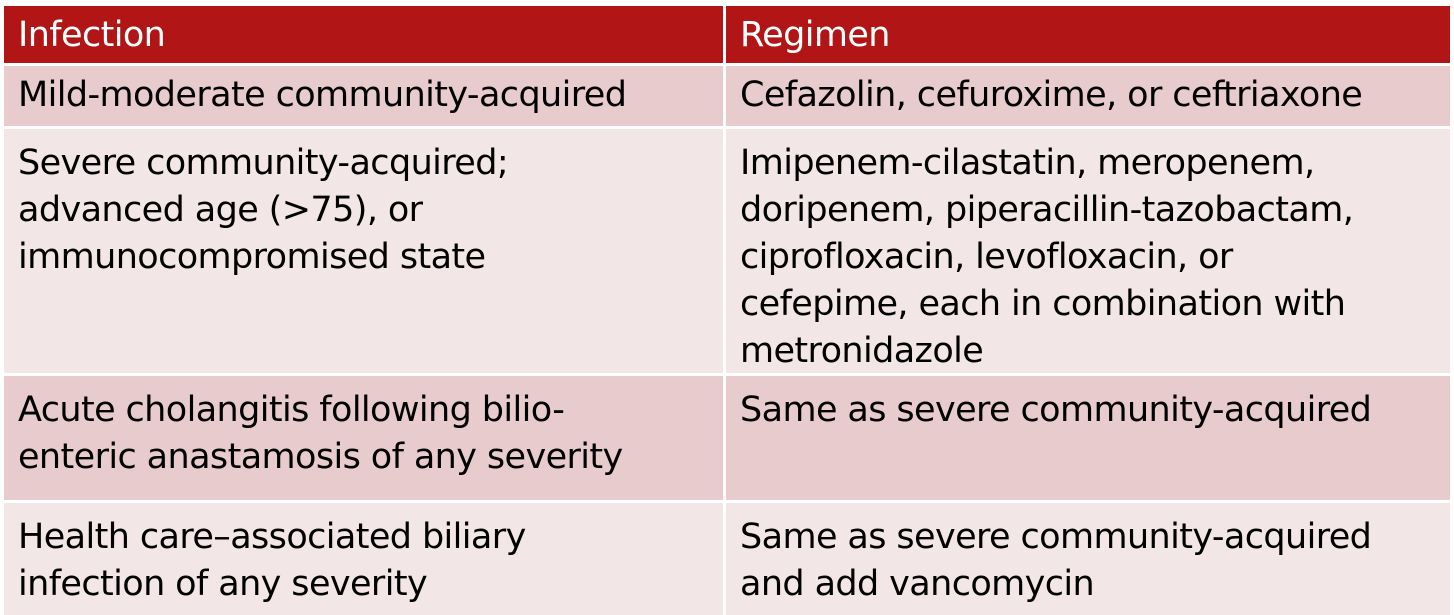 The width and height of the screenshot is (1454, 615). What do you see at coordinates (223, 584) in the screenshot?
I see `row-4-infection-line-2: infection of any severity` at bounding box center [223, 584].